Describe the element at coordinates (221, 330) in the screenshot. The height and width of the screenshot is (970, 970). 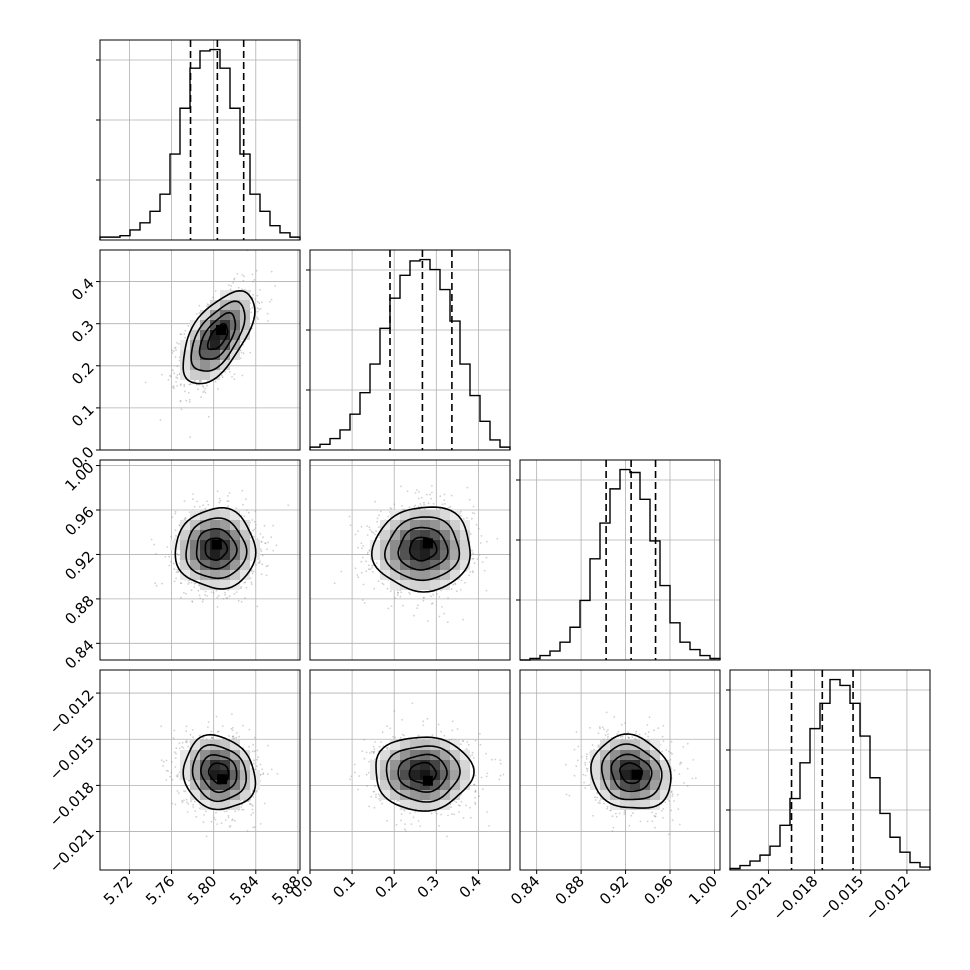
I see `density-peak` at that location.